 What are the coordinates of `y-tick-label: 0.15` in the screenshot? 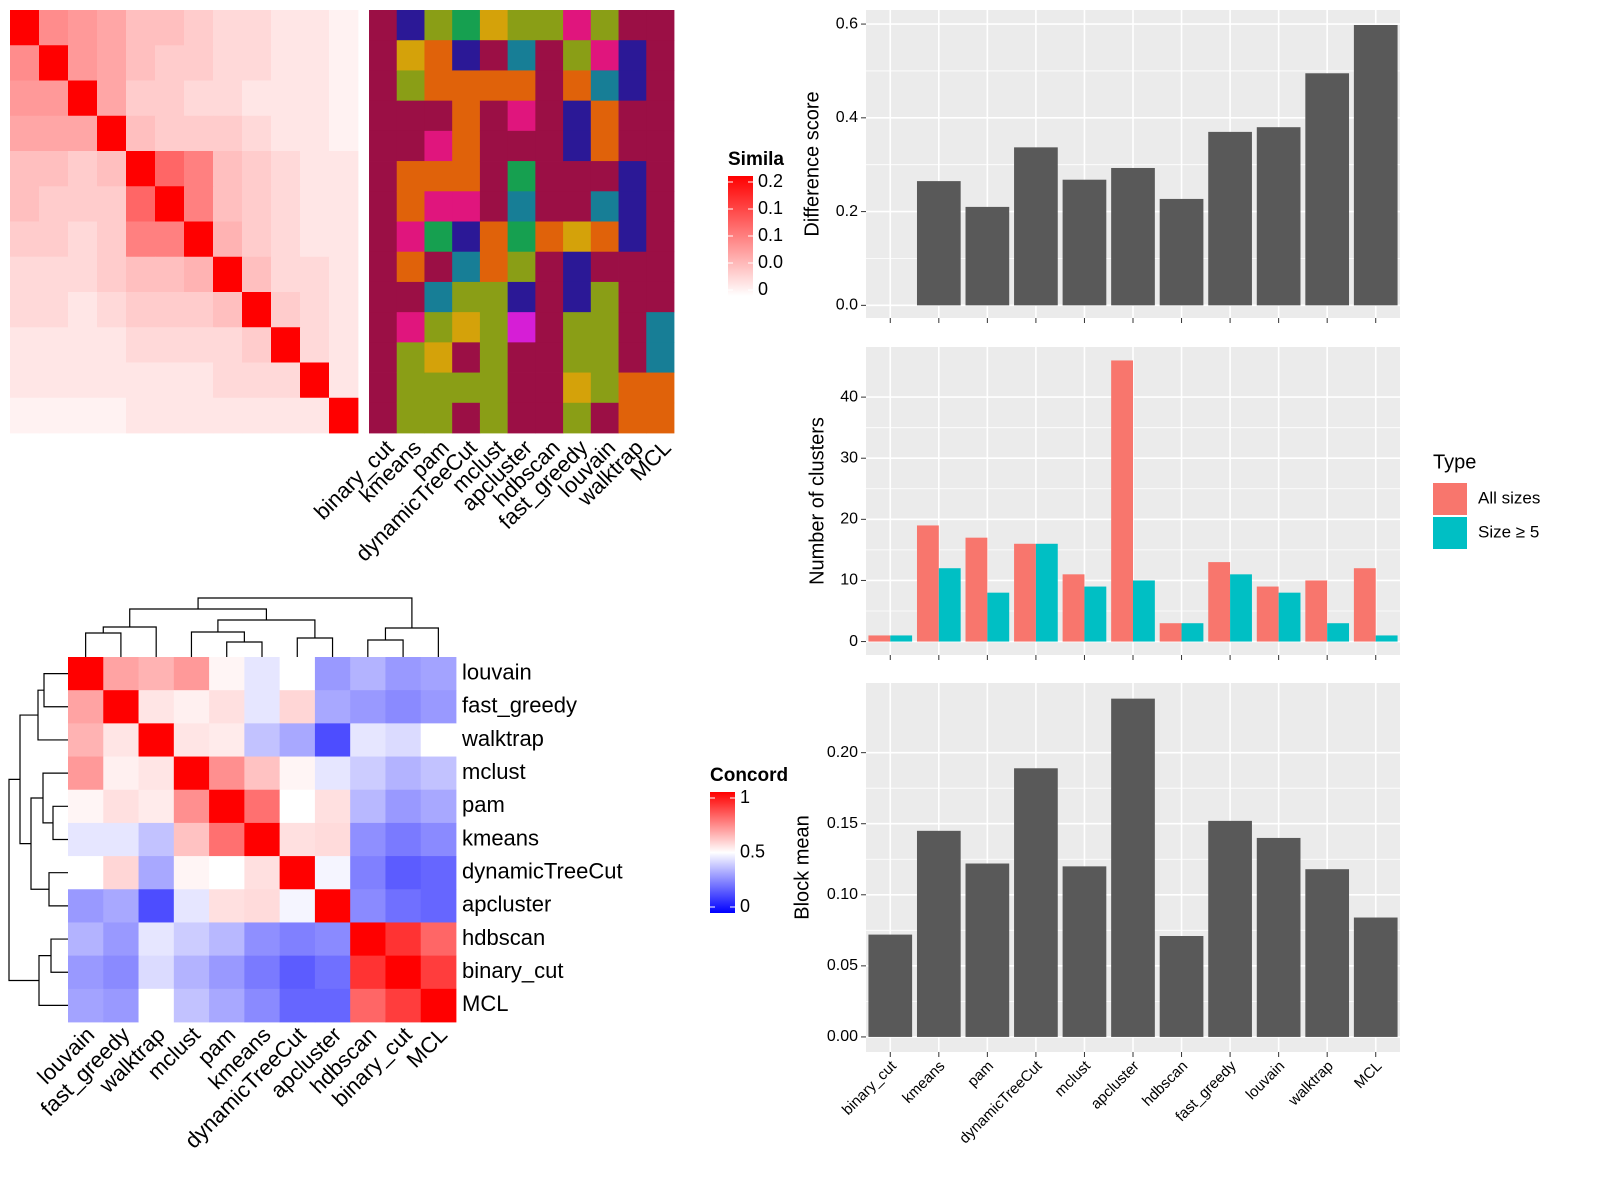 It's located at (842, 823).